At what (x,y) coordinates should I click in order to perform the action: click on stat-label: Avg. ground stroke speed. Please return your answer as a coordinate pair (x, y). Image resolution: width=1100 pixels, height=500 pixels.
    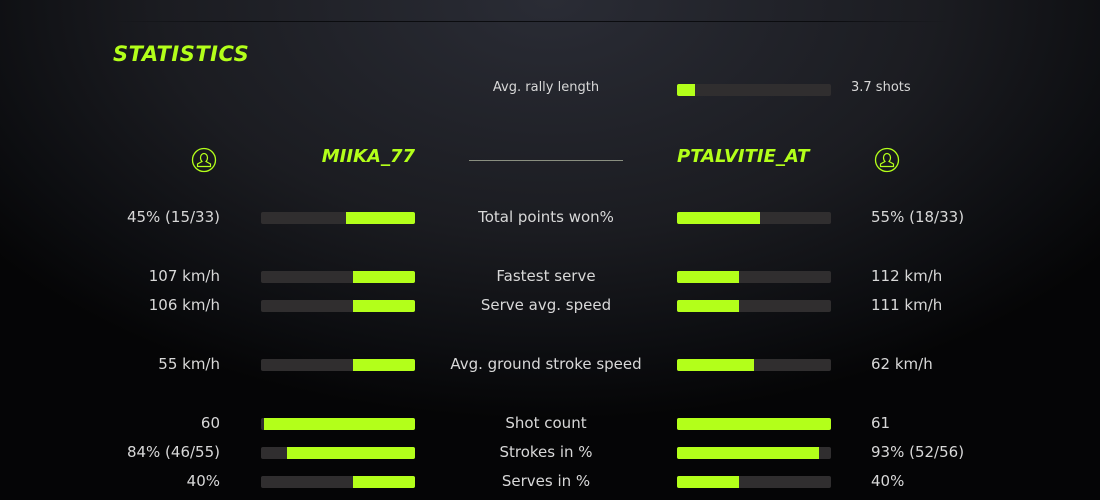
    Looking at the image, I should click on (546, 364).